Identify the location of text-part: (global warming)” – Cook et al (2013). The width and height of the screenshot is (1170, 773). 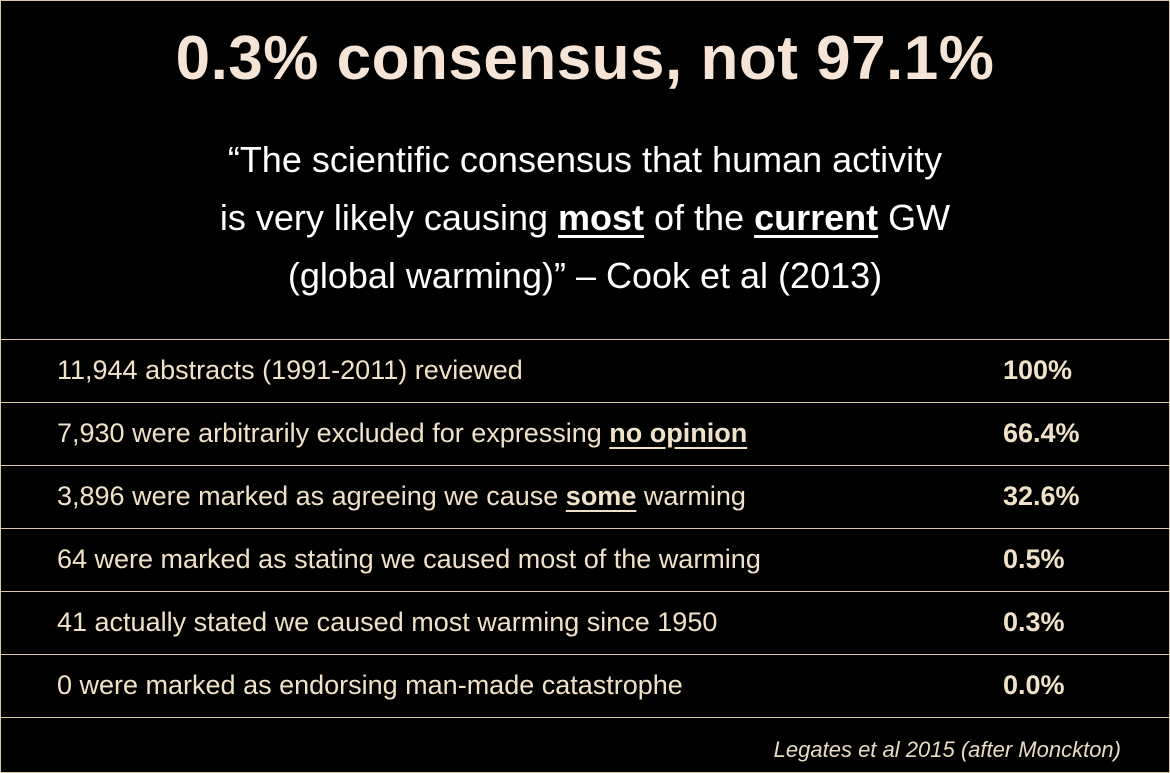
(585, 275).